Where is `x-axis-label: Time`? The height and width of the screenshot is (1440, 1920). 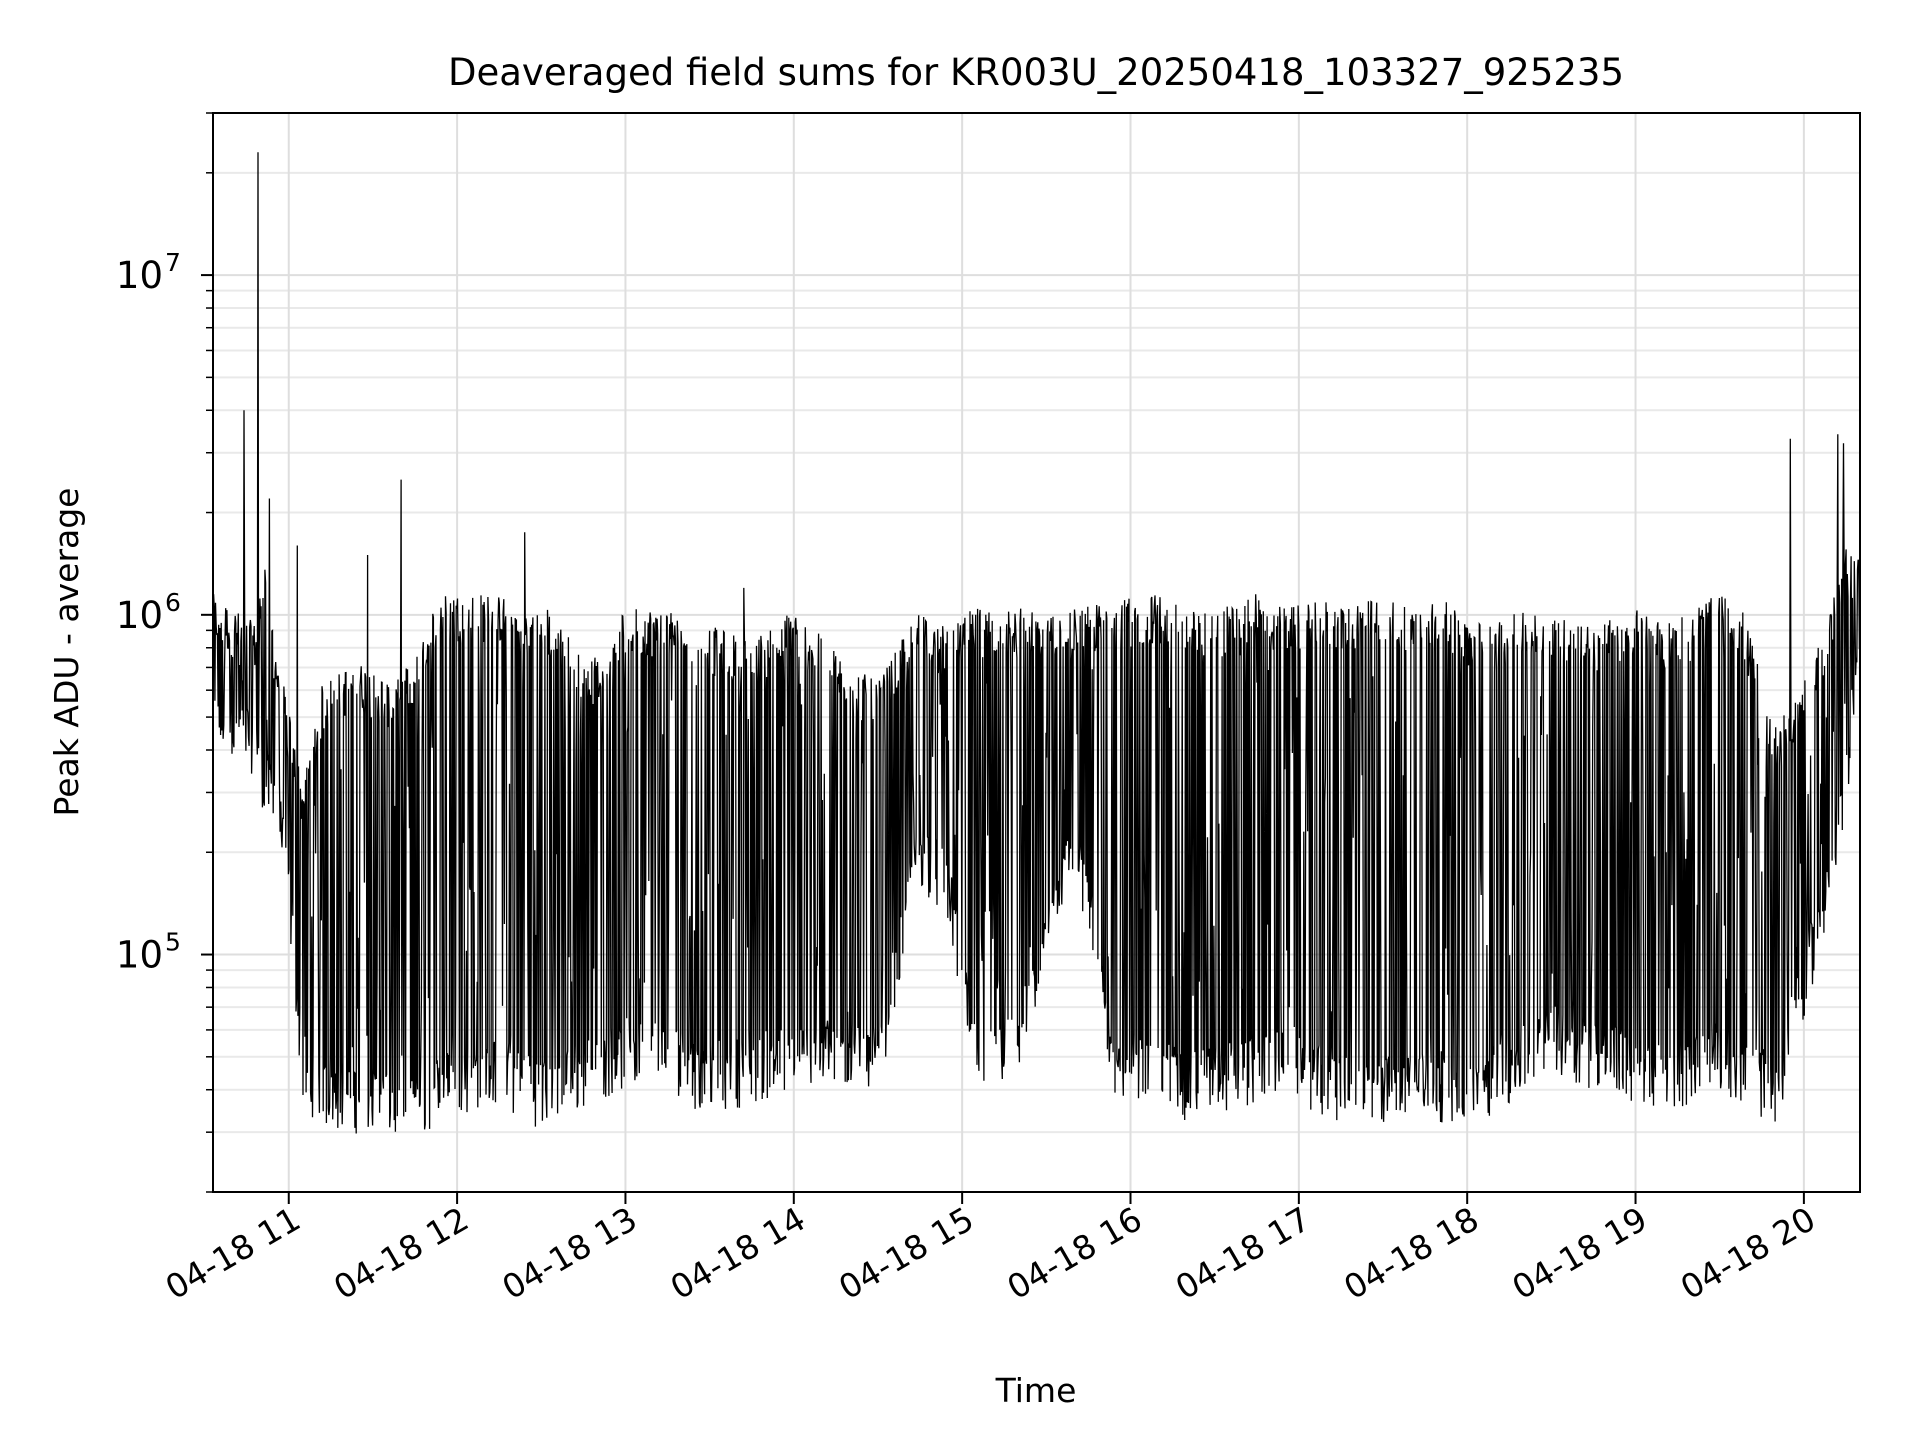
x-axis-label: Time is located at coordinates (1036, 1390).